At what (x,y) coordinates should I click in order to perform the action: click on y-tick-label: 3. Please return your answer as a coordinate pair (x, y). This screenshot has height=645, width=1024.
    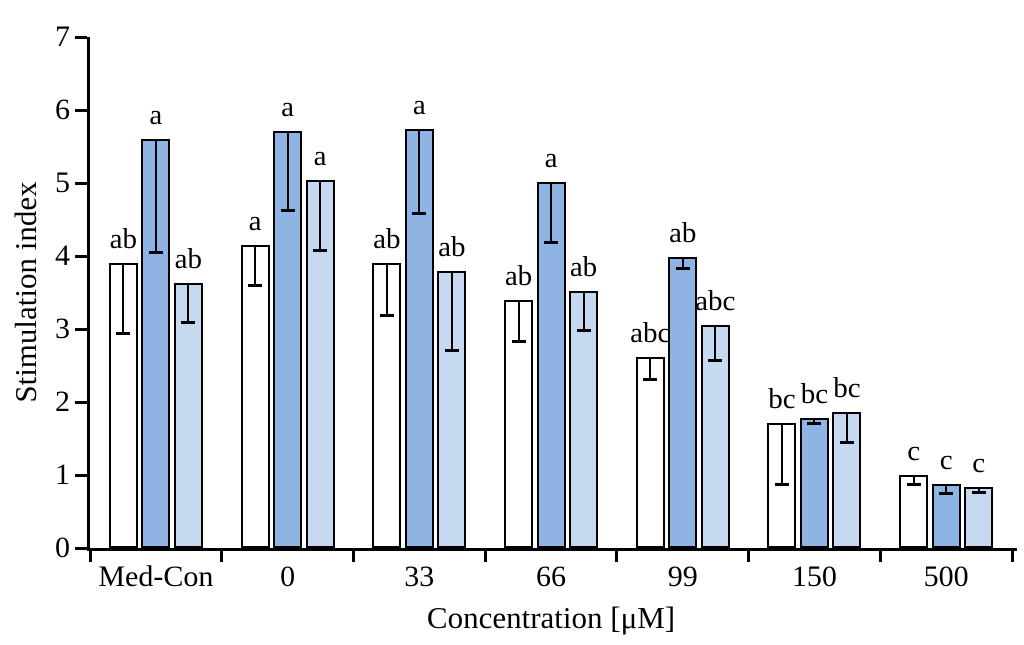
    Looking at the image, I should click on (62, 328).